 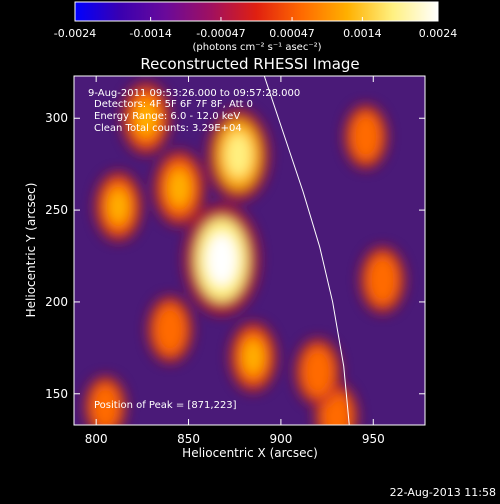 I want to click on colorbar-tick-label: -0.0014, so click(x=150, y=33).